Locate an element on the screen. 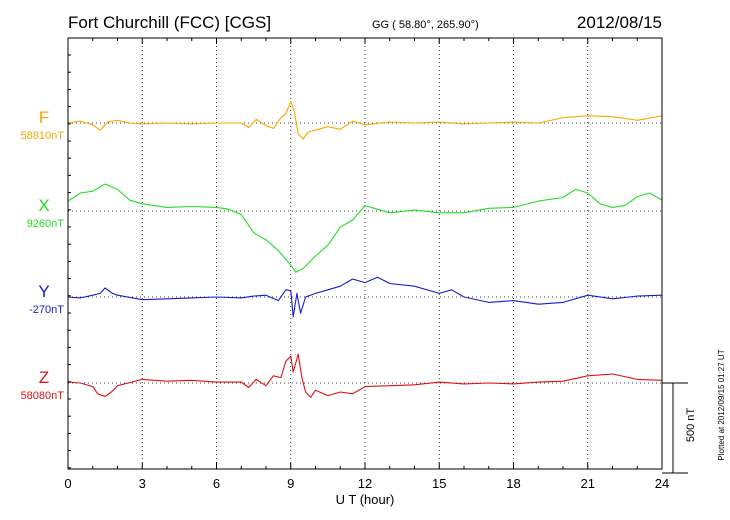 The width and height of the screenshot is (730, 520). series-labels: F 58810nT X 9260nT Y -270nT Z 58080nT is located at coordinates (43, 255).